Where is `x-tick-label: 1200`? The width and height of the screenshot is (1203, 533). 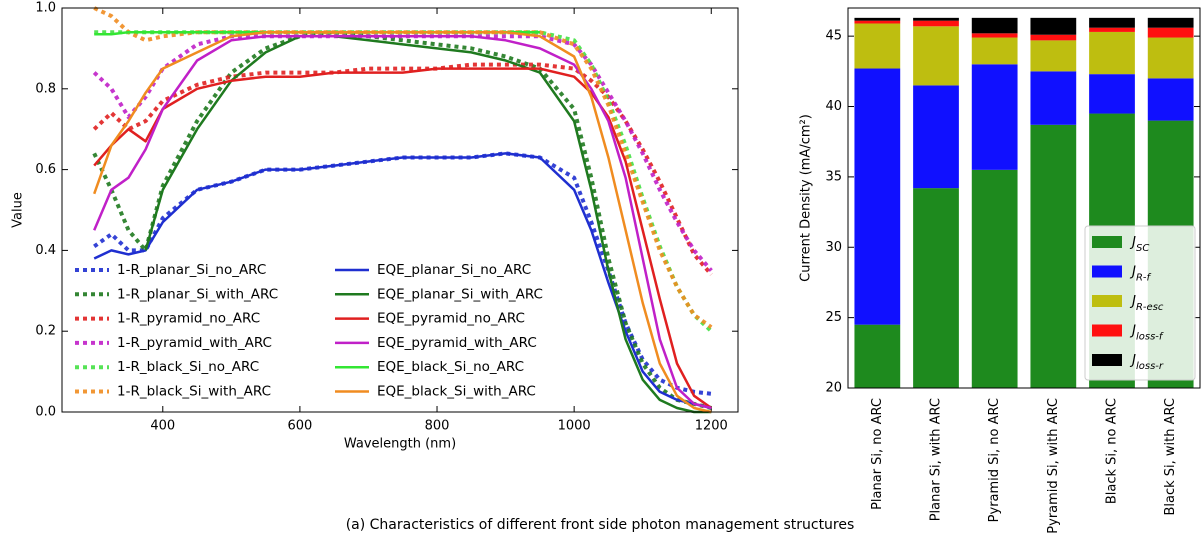 x-tick-label: 1200 is located at coordinates (711, 426).